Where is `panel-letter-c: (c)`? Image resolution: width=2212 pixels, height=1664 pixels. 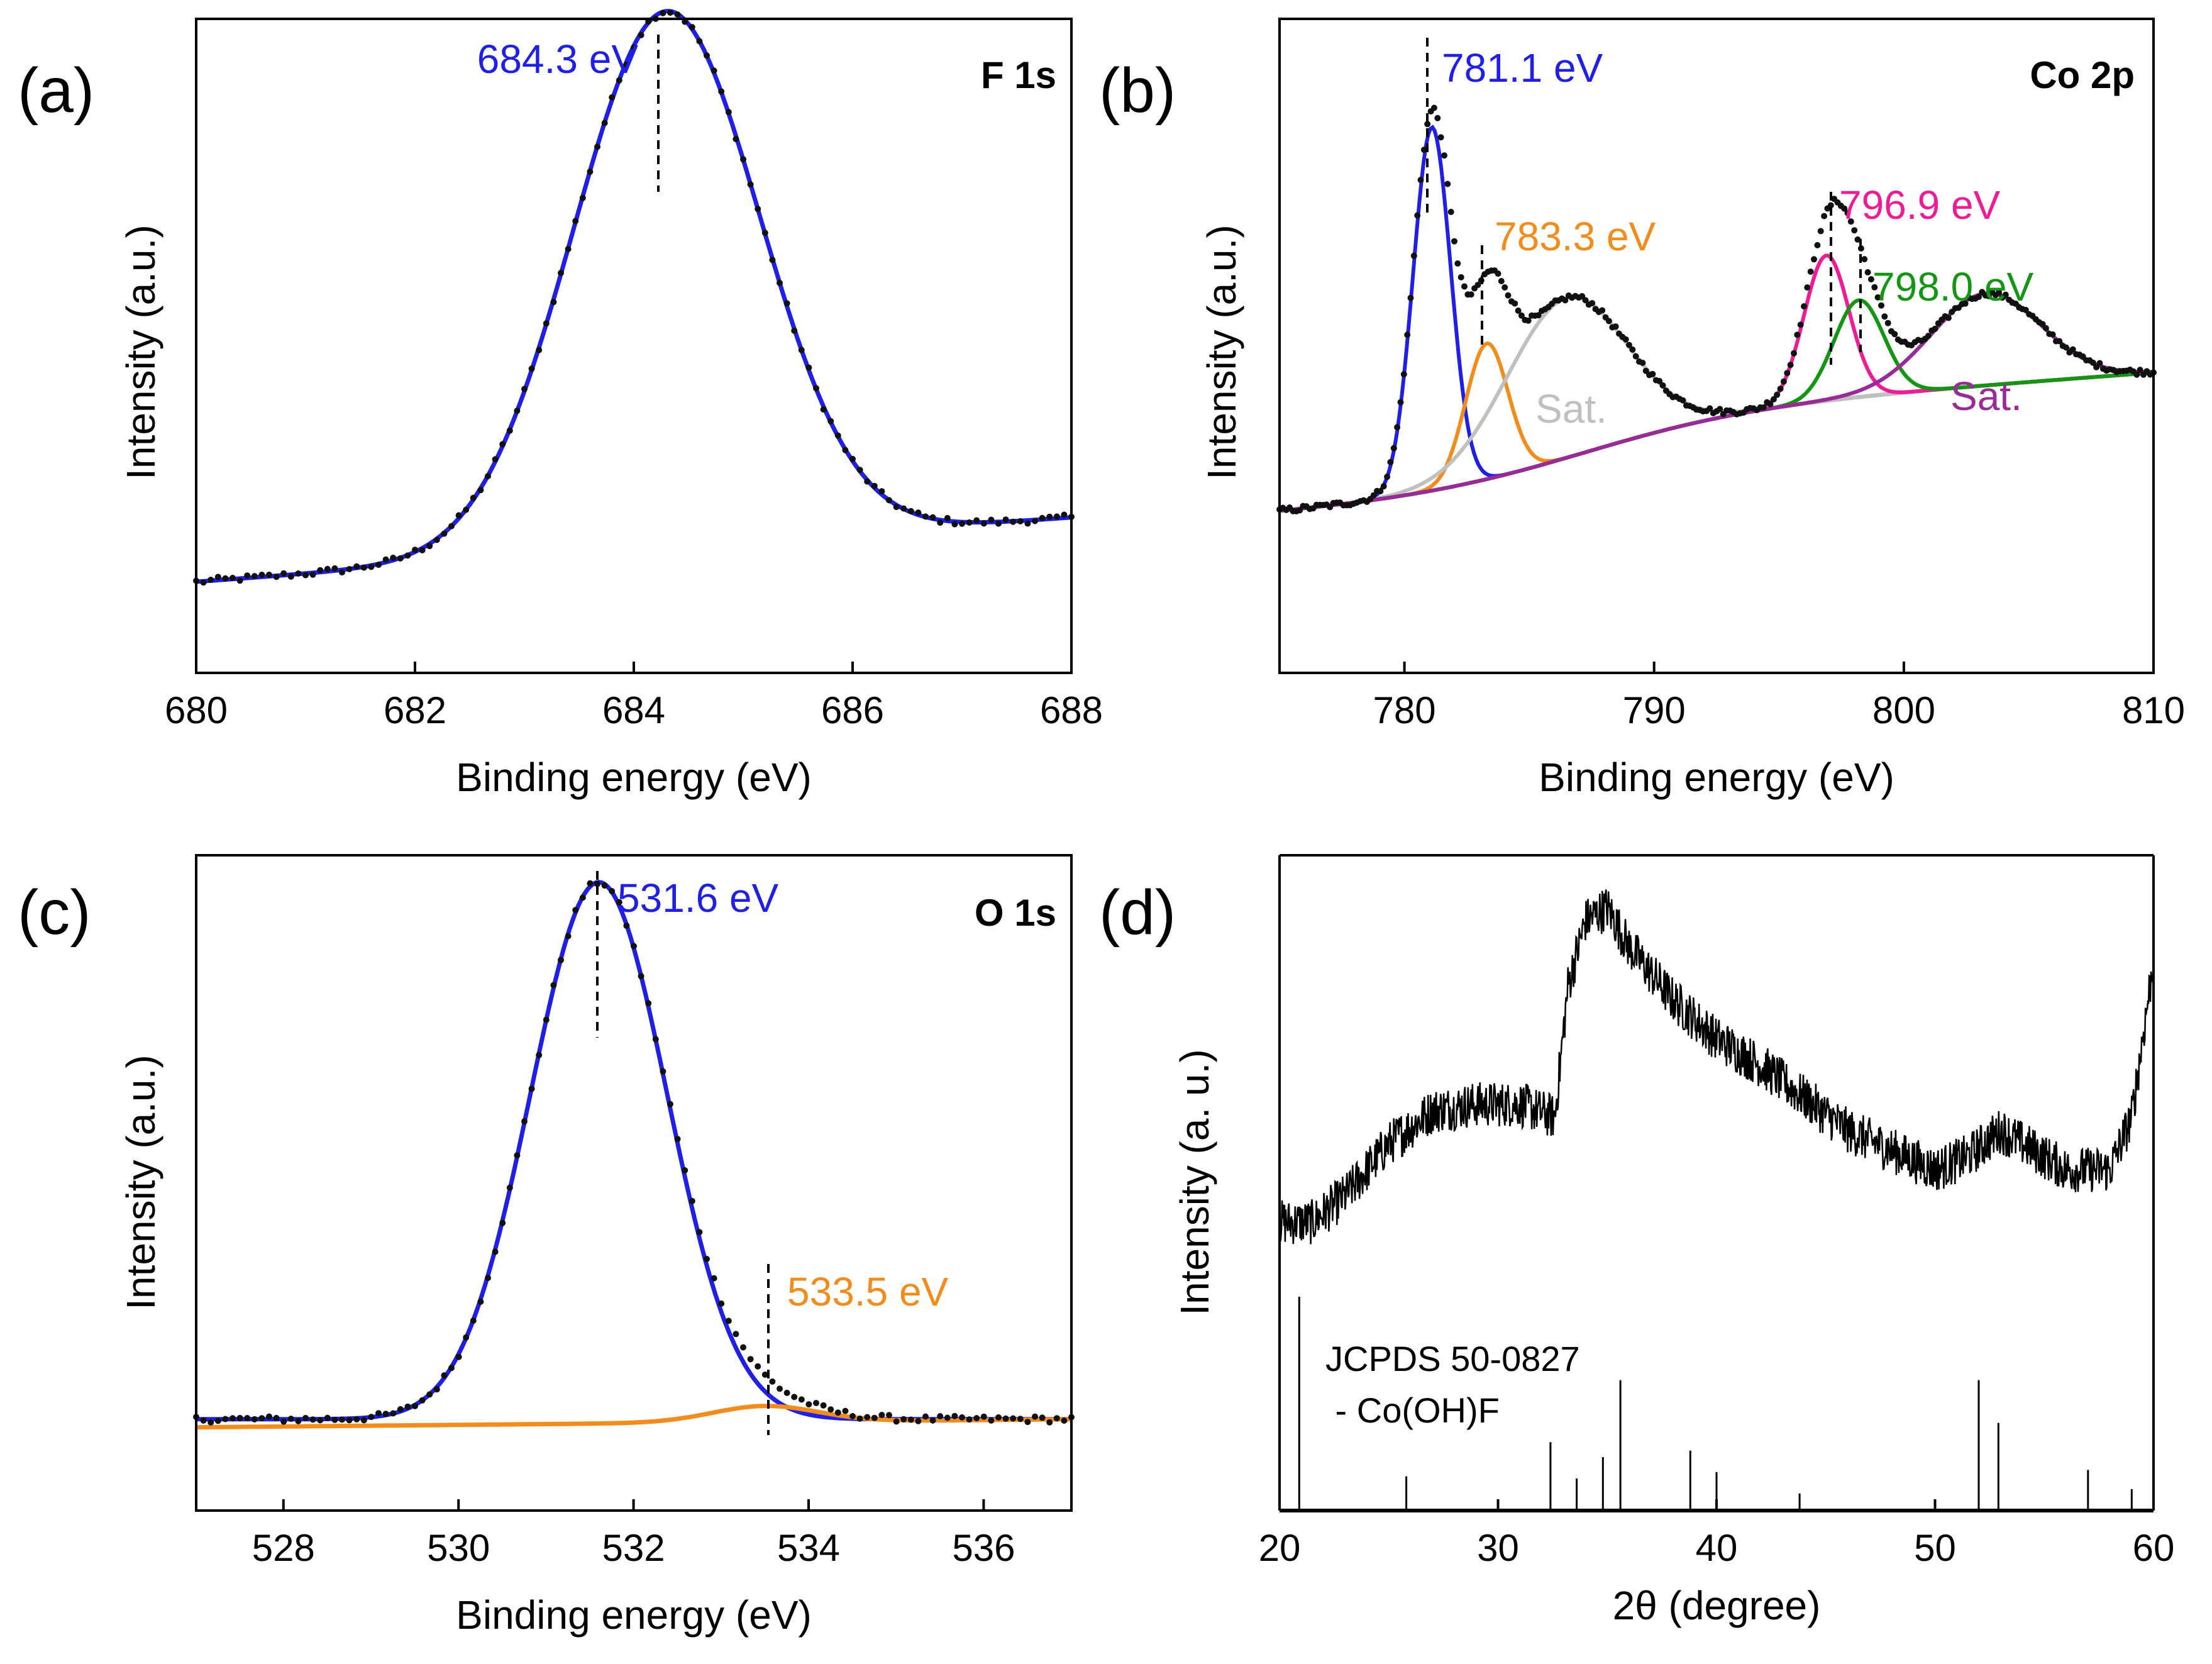 panel-letter-c: (c) is located at coordinates (54, 913).